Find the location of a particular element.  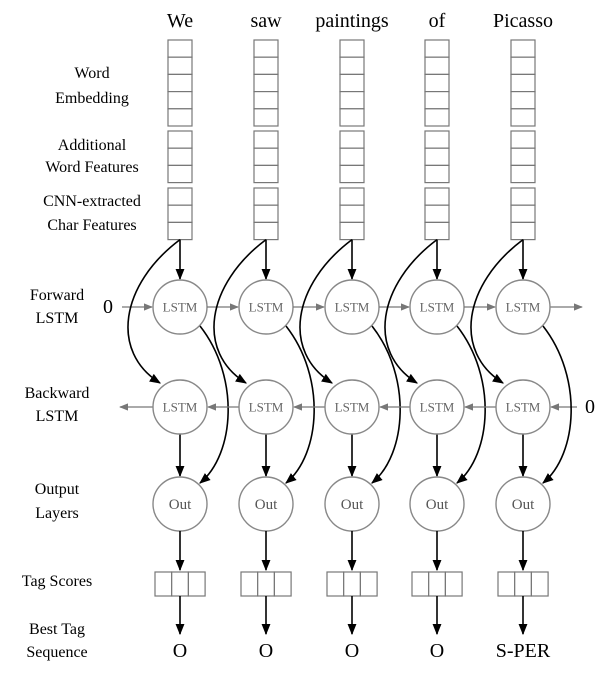

label-tag-scores: Tag Scores is located at coordinates (57, 581).